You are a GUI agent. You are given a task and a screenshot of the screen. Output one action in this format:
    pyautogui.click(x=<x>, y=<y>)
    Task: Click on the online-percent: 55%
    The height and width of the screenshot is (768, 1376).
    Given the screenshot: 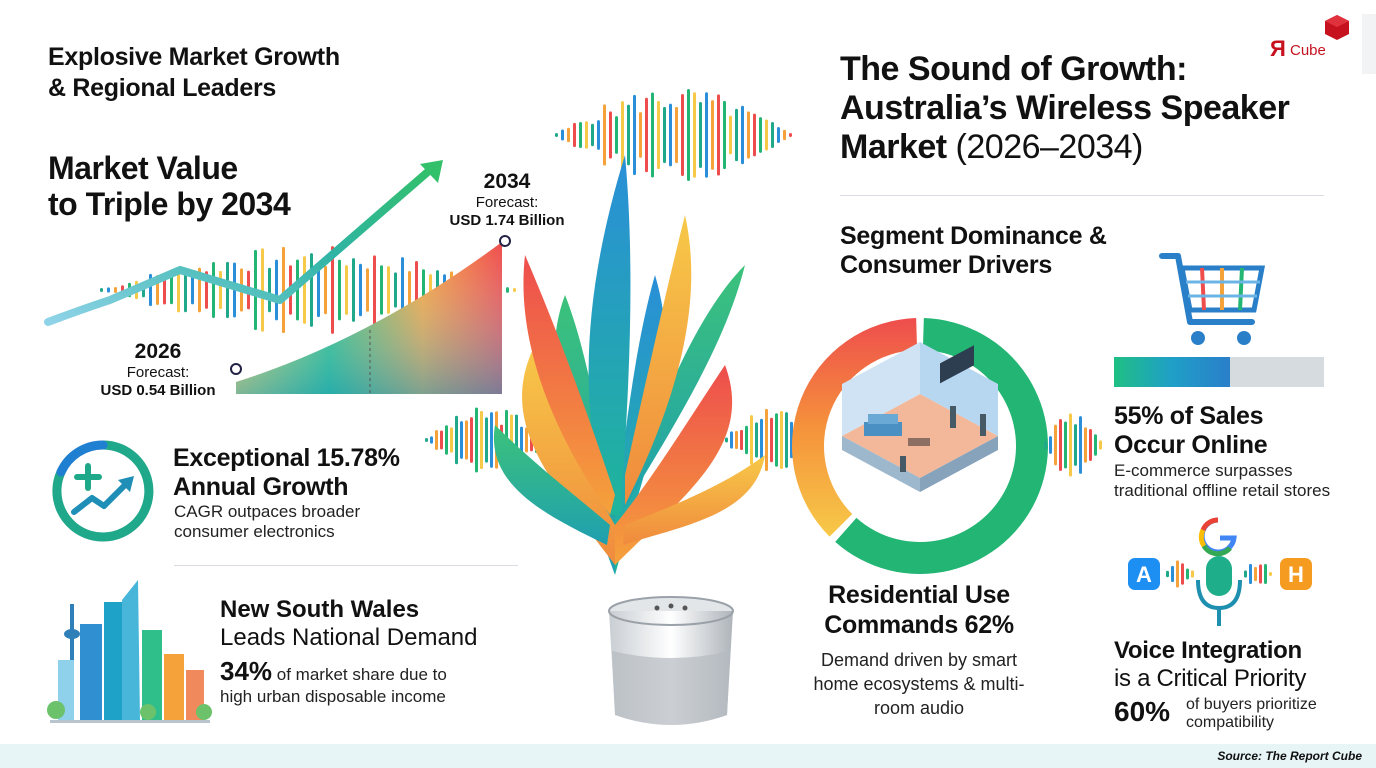 What is the action you would take?
    pyautogui.click(x=1139, y=416)
    